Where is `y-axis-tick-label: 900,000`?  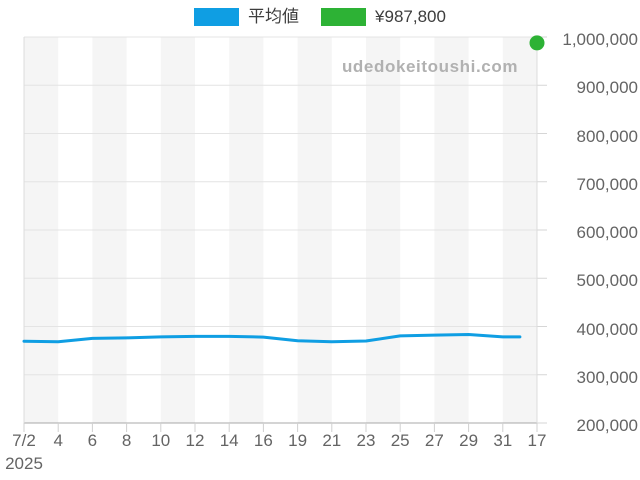 y-axis-tick-label: 900,000 is located at coordinates (607, 88).